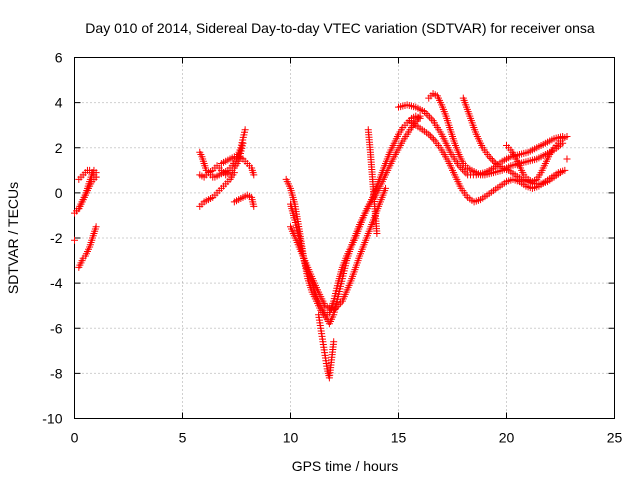 This screenshot has height=480, width=640. Describe the element at coordinates (56, 328) in the screenshot. I see `y-tick-label: -6` at that location.